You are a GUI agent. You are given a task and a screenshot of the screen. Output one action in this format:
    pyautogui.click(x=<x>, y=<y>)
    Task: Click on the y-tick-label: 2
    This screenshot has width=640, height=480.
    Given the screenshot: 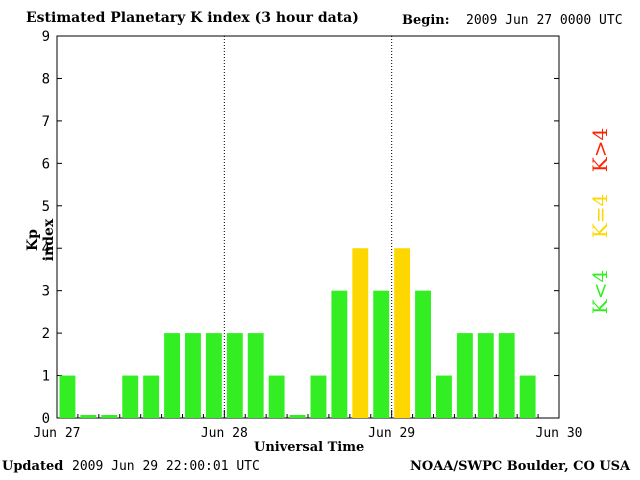 What is the action you would take?
    pyautogui.click(x=46, y=334)
    